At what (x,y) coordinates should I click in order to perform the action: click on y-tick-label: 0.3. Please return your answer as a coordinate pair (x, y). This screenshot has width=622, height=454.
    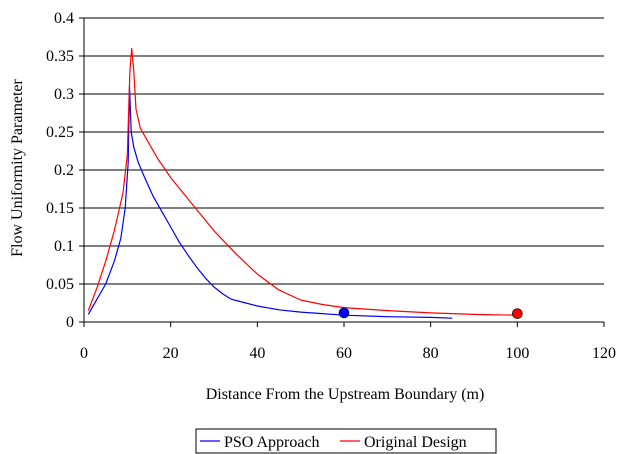
    Looking at the image, I should click on (64, 94).